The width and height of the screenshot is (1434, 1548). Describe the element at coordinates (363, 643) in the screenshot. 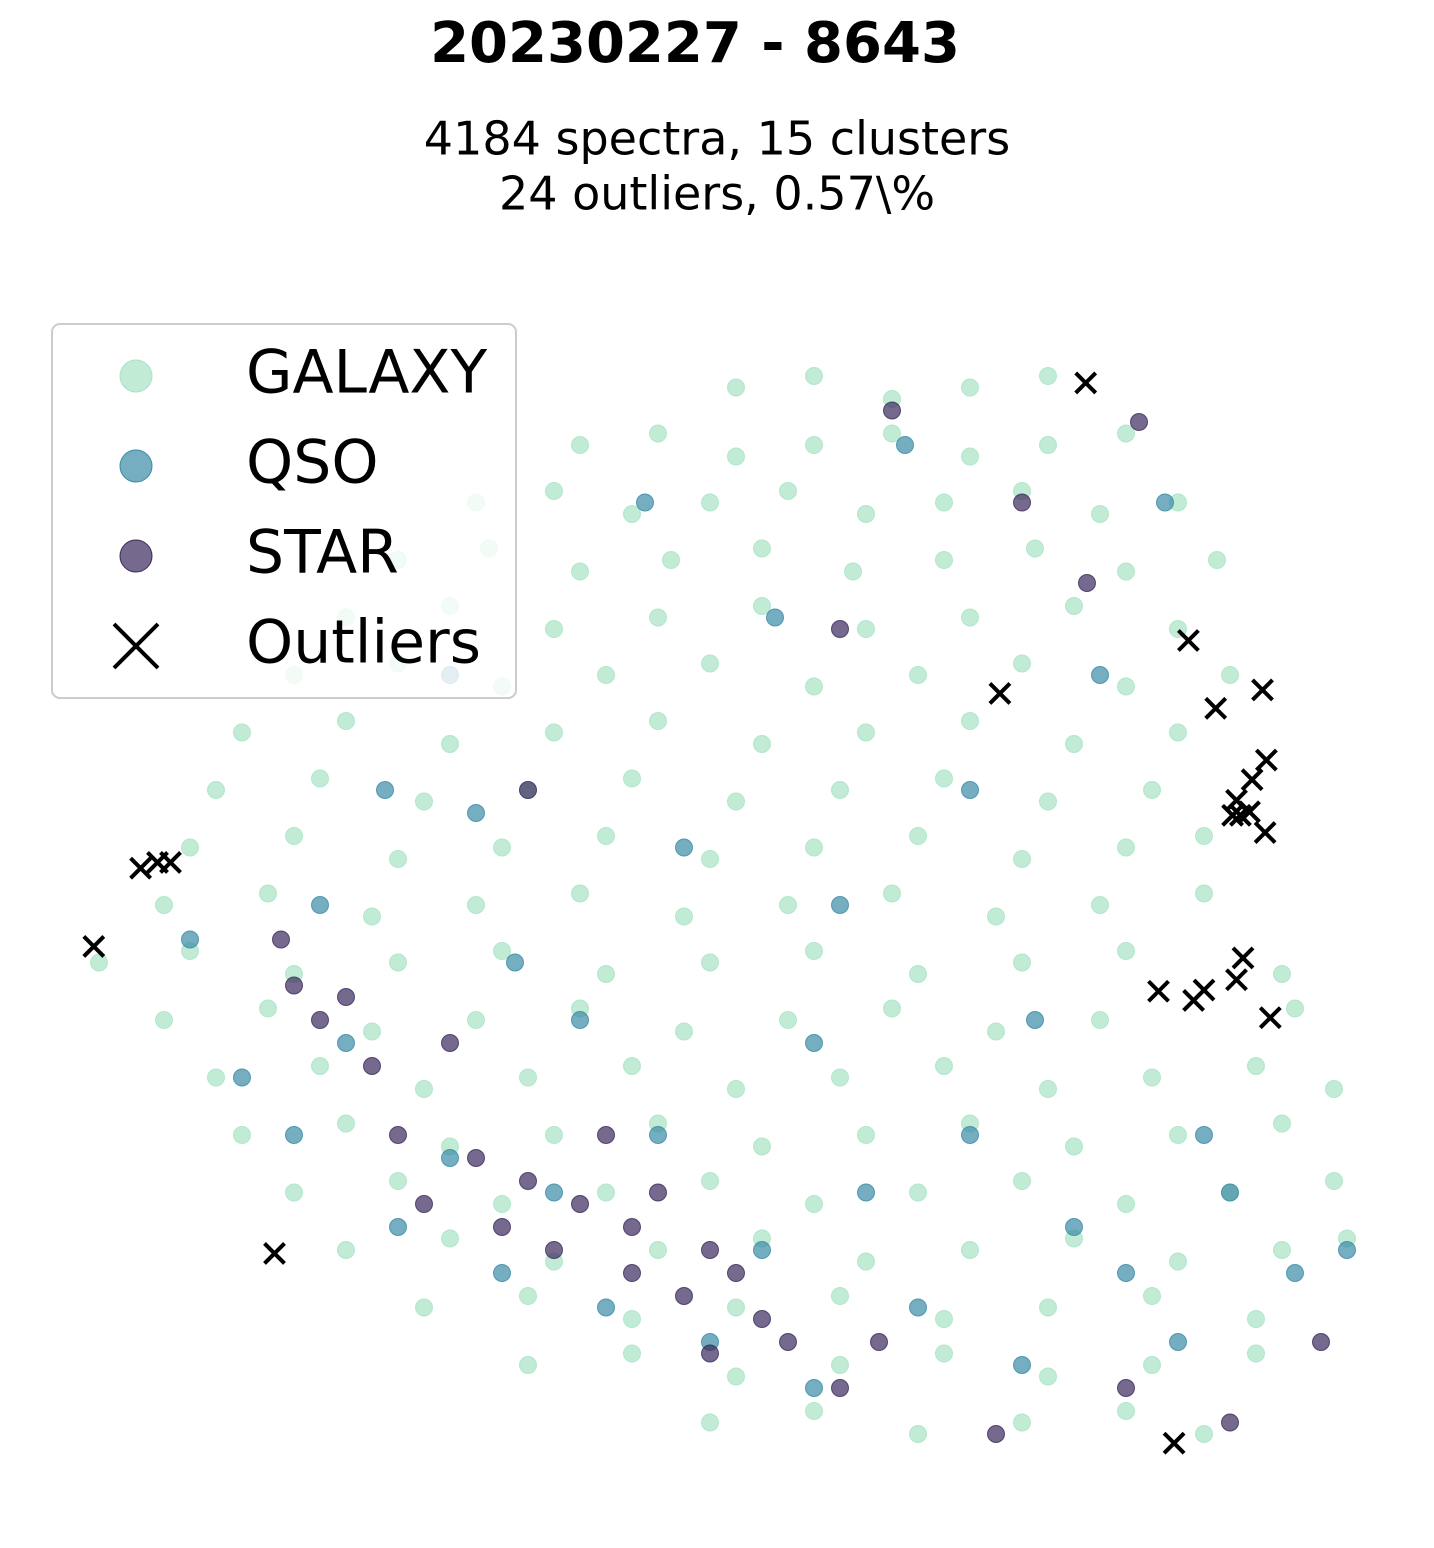

I see `legend-label: Outliers` at that location.